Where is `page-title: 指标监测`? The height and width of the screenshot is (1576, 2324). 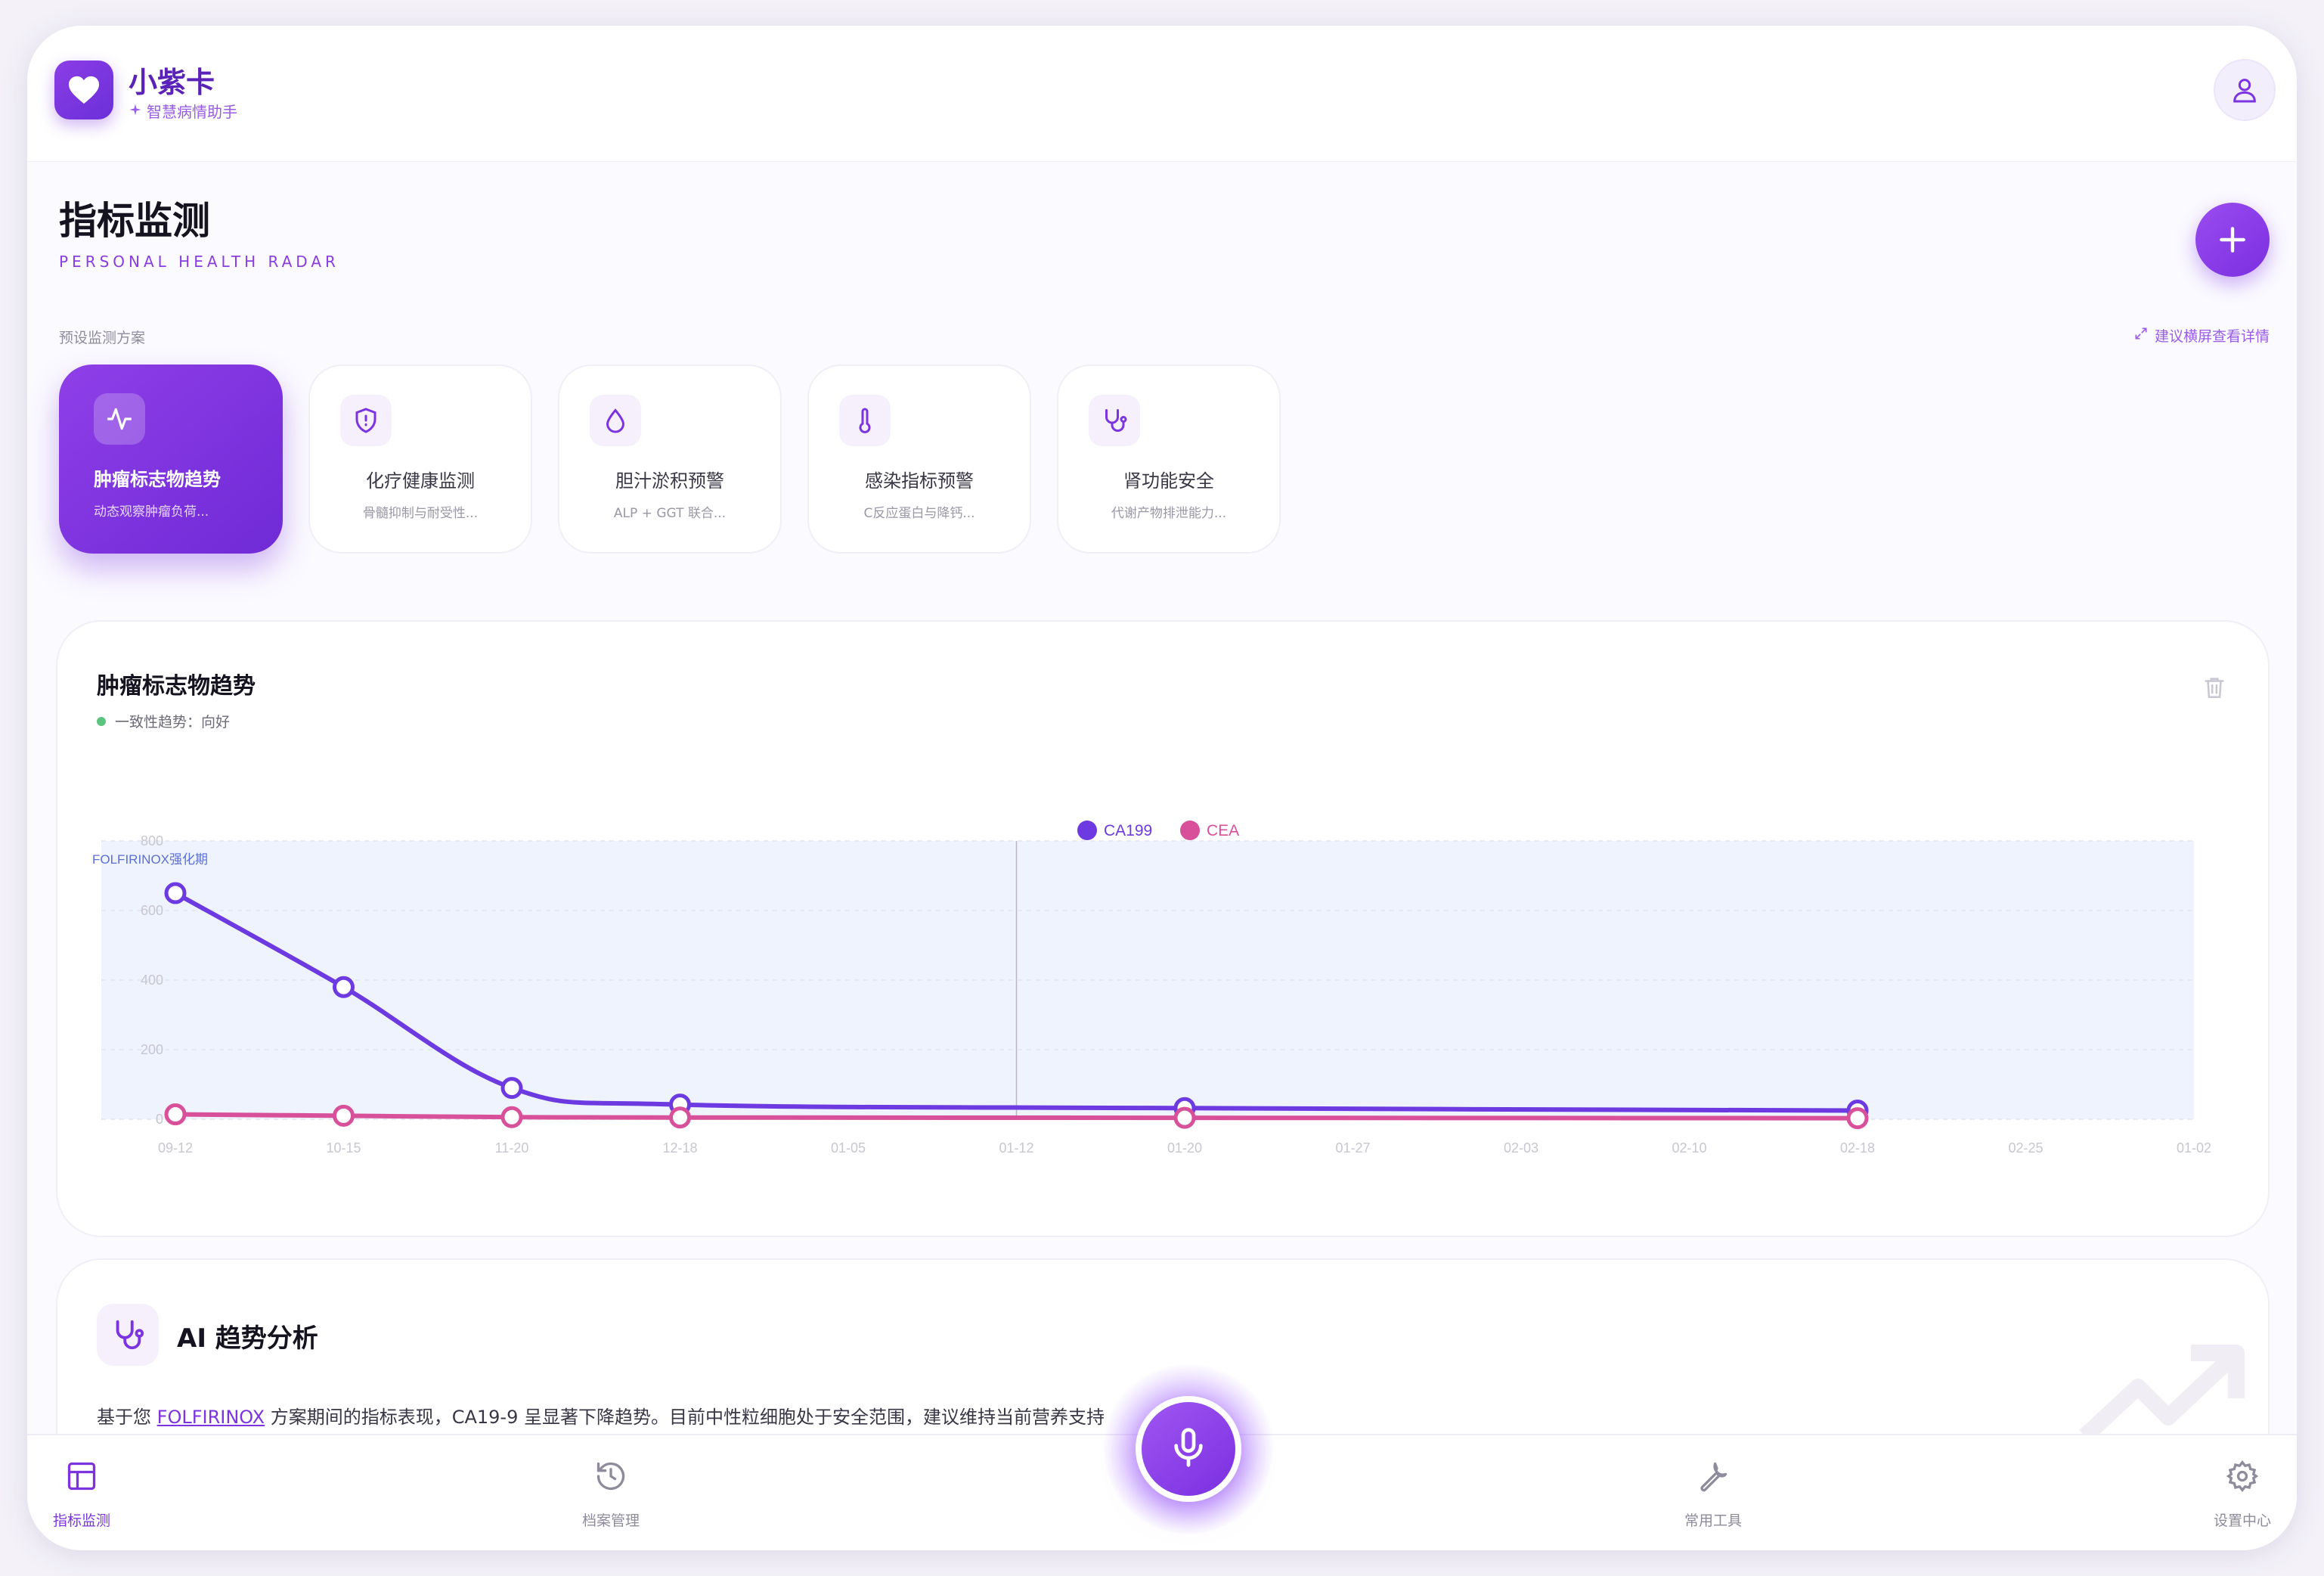 page-title: 指标监测 is located at coordinates (134, 221).